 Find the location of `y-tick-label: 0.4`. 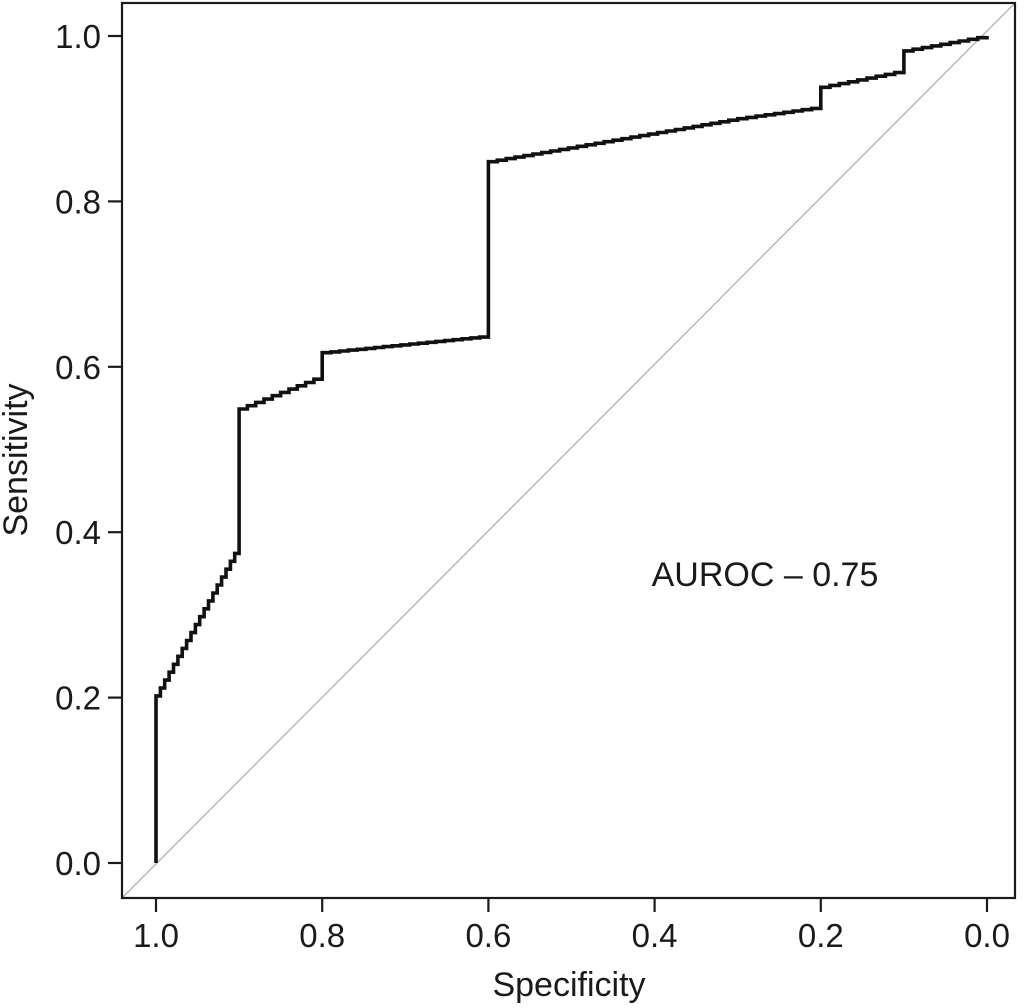

y-tick-label: 0.4 is located at coordinates (78, 532).